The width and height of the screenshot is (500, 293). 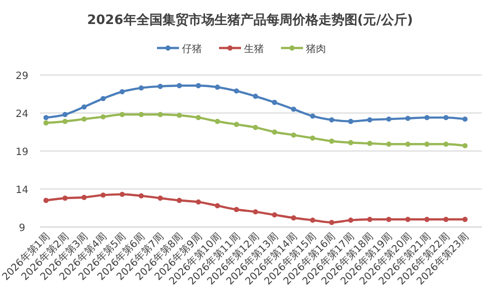 What do you see at coordinates (22, 228) in the screenshot?
I see `y-tick-label: 9` at bounding box center [22, 228].